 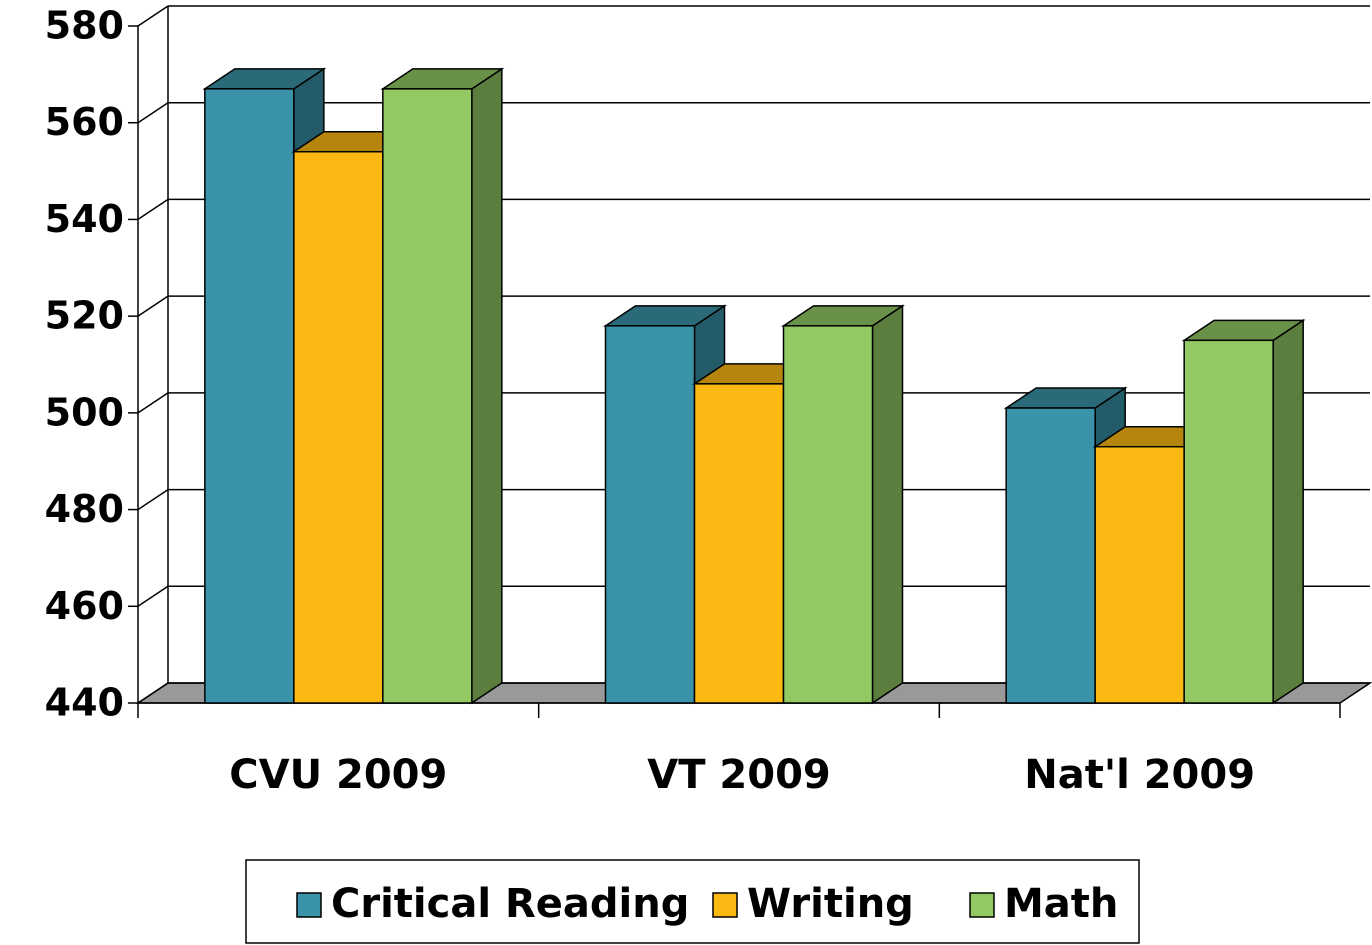 What do you see at coordinates (84, 606) in the screenshot?
I see `y-tick-label: 460` at bounding box center [84, 606].